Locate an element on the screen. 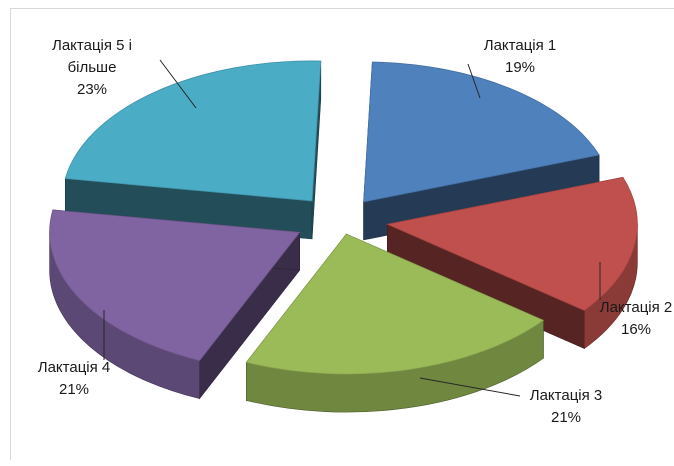 This screenshot has height=466, width=674. slice-label-text: Лактація 5 і is located at coordinates (92, 45).